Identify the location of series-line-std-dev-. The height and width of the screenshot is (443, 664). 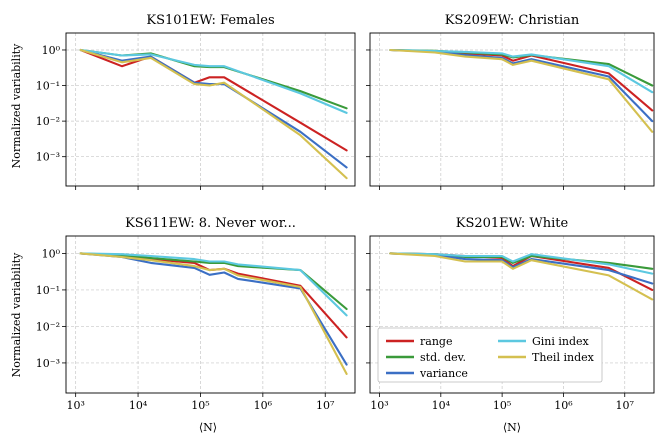
(213, 79).